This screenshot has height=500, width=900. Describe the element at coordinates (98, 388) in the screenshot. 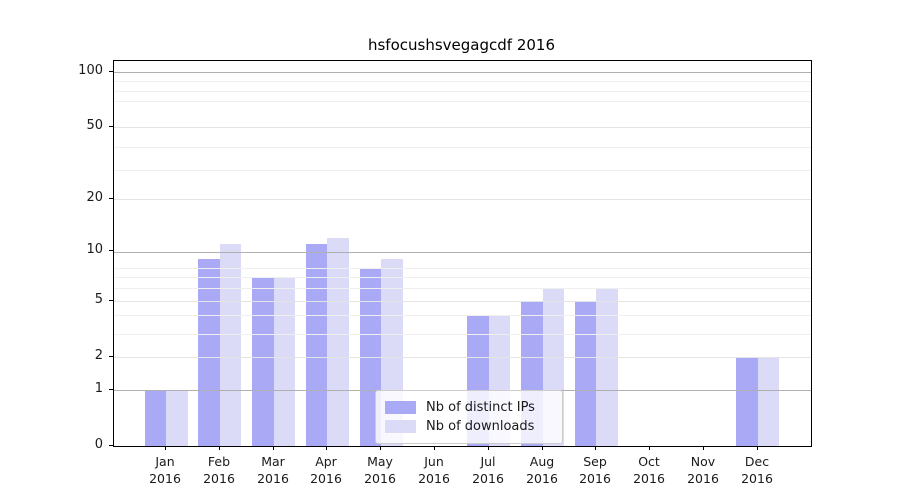

I see `y-tick-label: 1` at that location.